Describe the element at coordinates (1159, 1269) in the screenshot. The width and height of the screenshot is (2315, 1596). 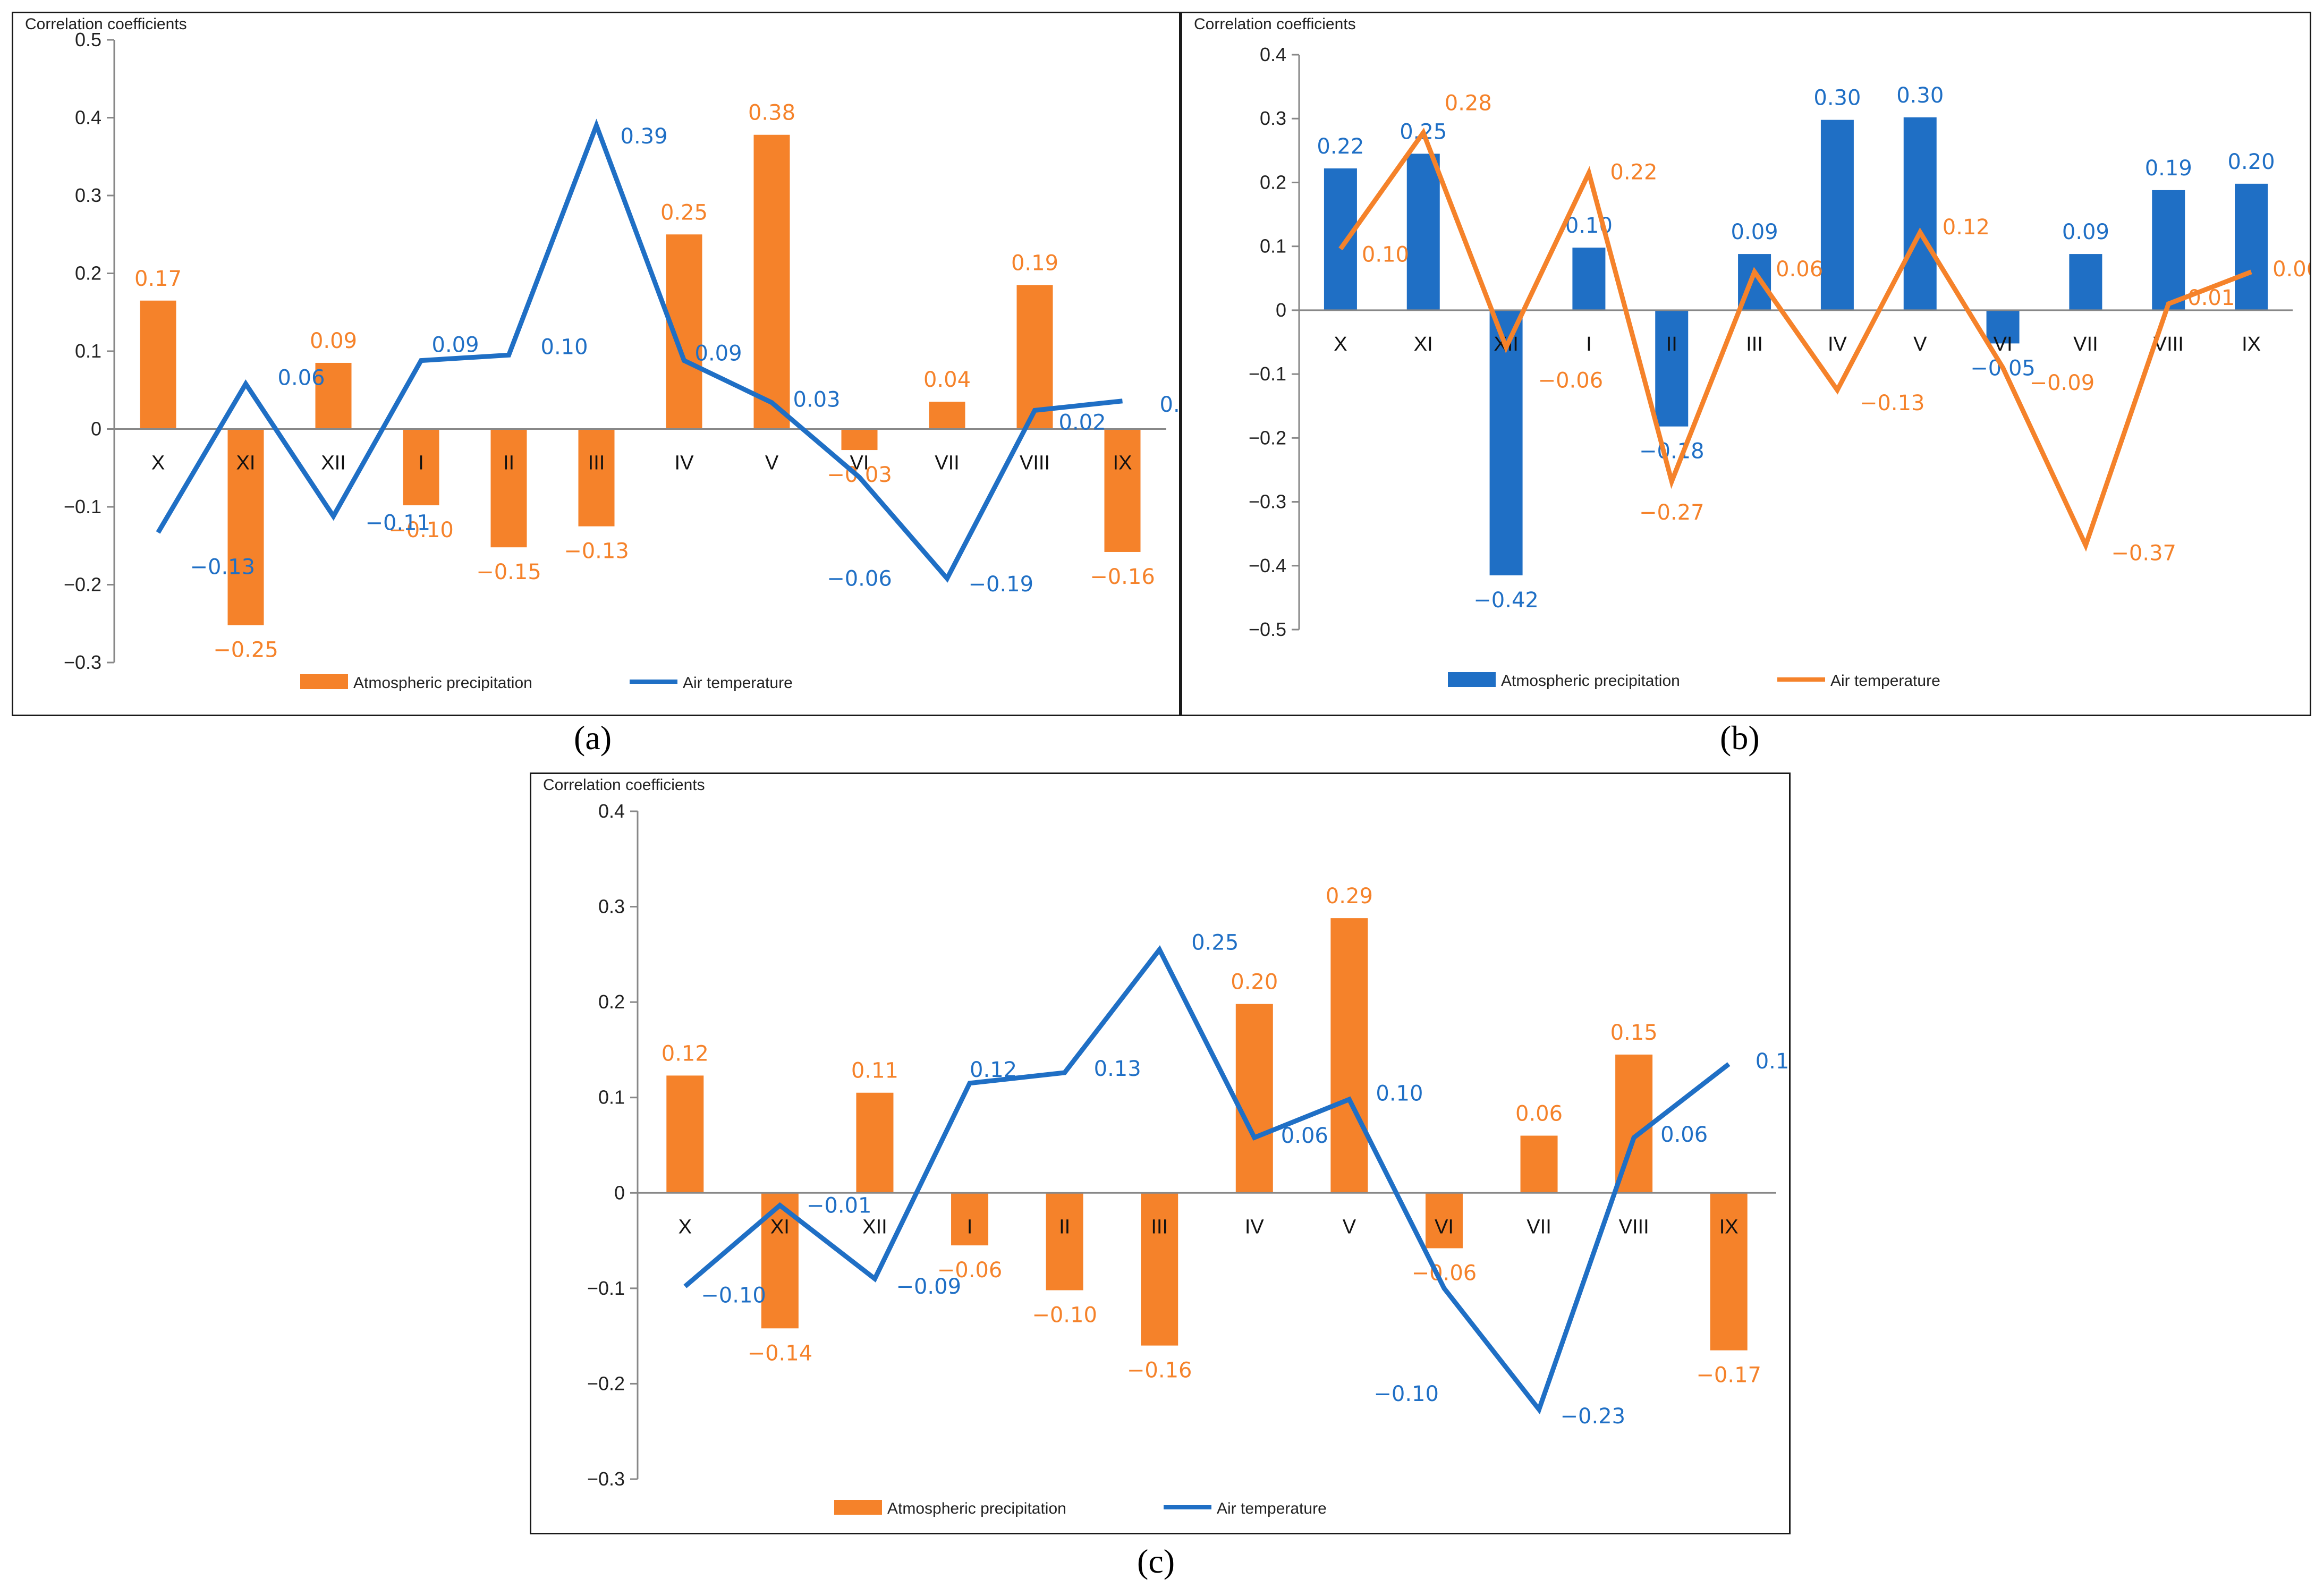
I see `bar-III` at that location.